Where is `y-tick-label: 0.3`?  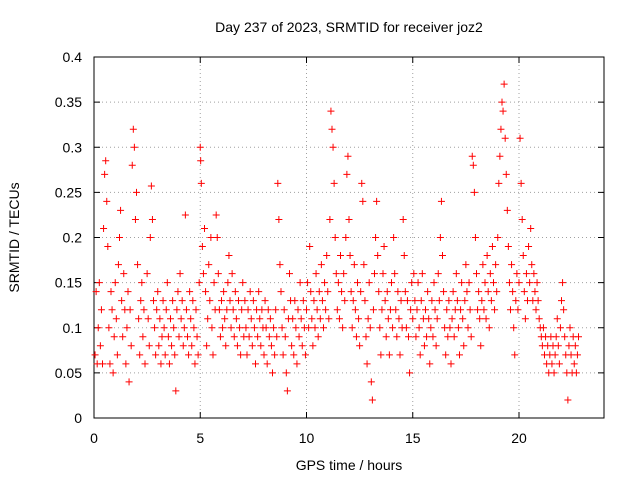
y-tick-label: 0.3 is located at coordinates (73, 147).